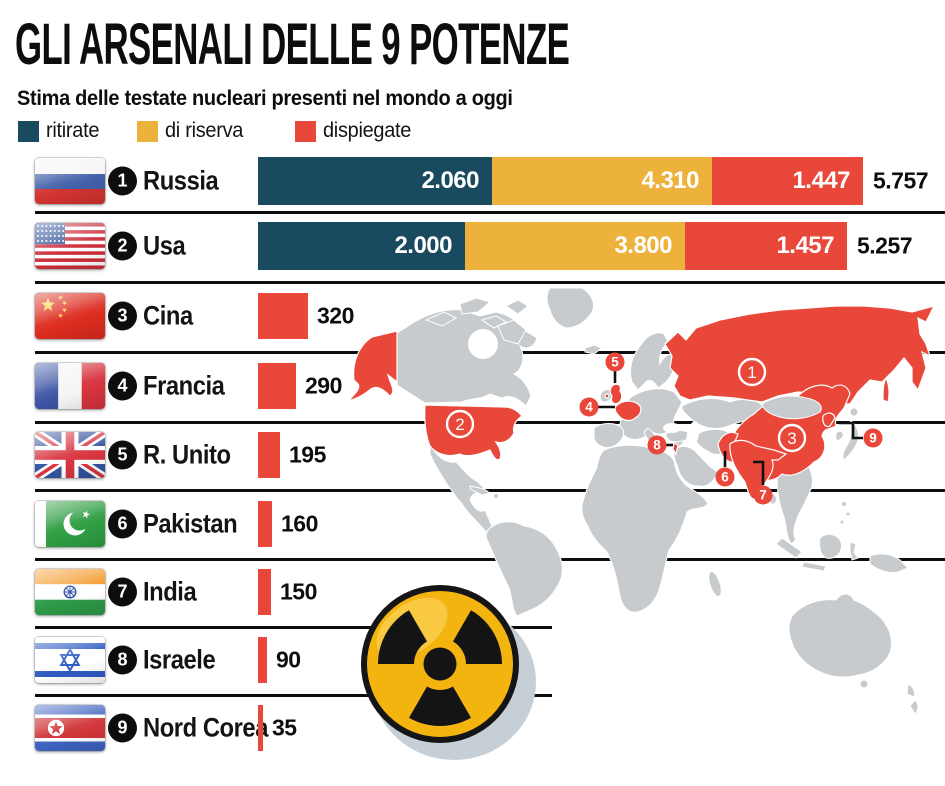 The image size is (945, 786). Describe the element at coordinates (122, 180) in the screenshot. I see `rank-number: 1` at that location.